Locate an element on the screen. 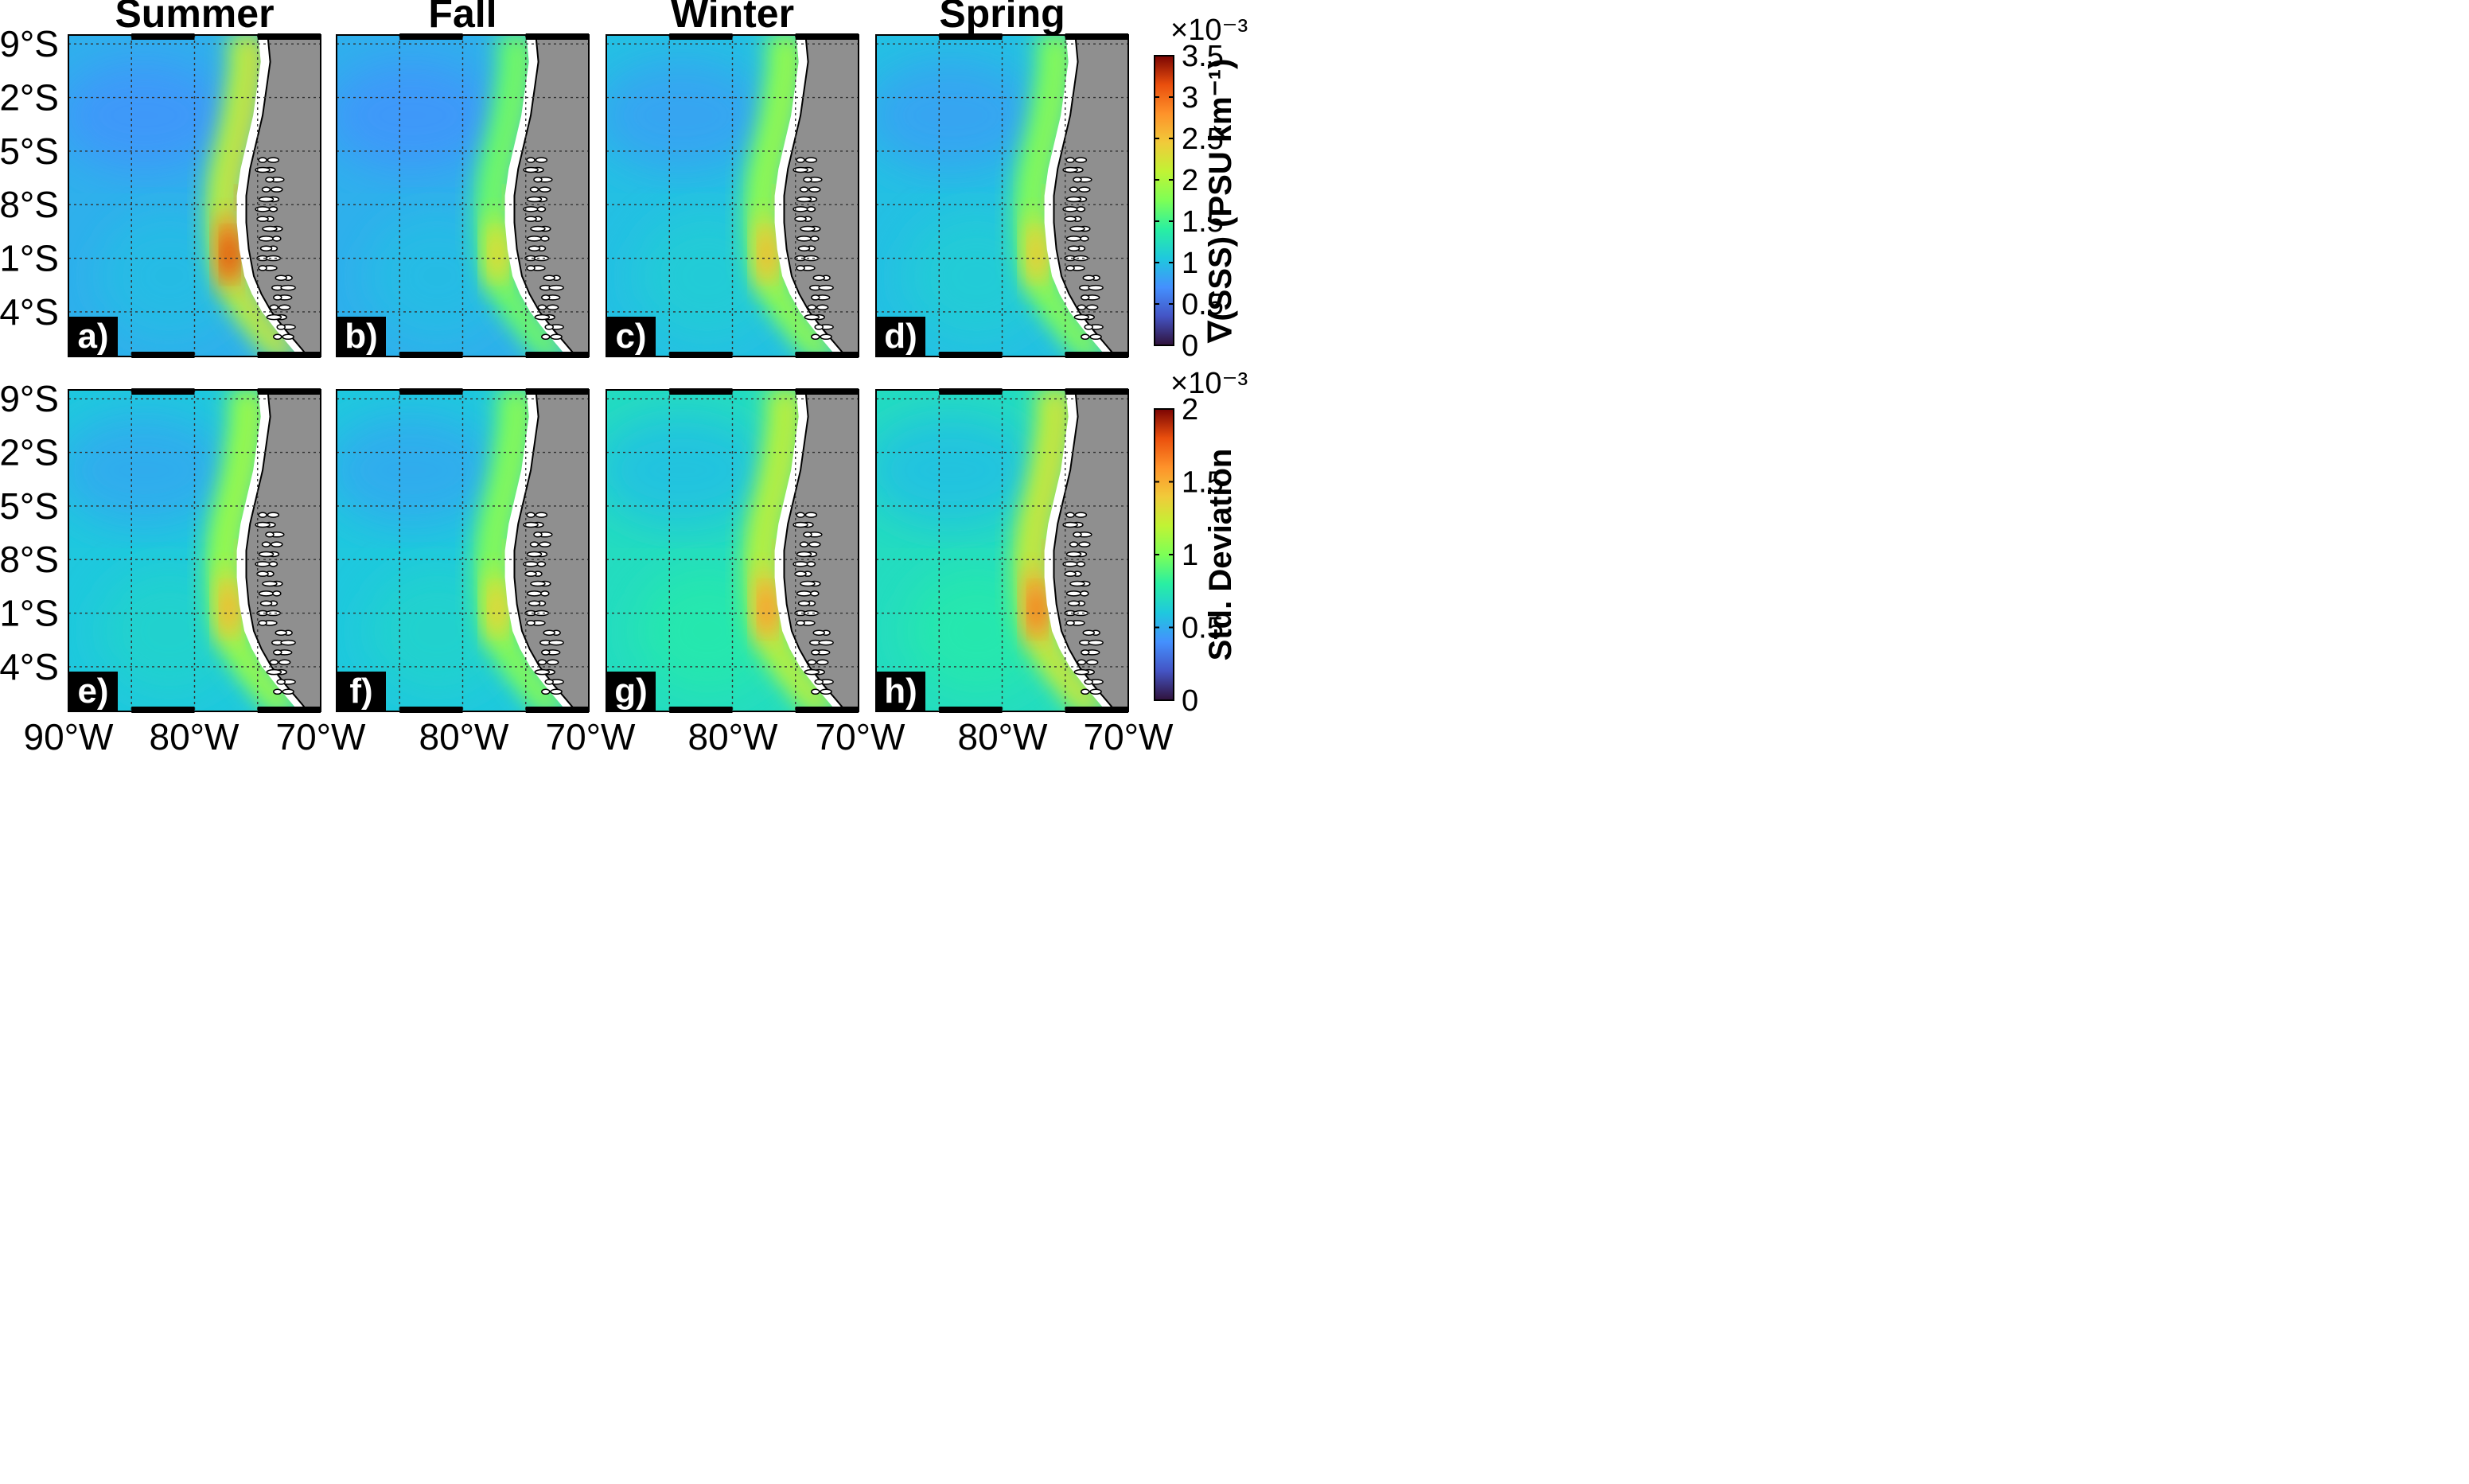 This screenshot has height=1484, width=2469. panel-label: f) is located at coordinates (361, 691).